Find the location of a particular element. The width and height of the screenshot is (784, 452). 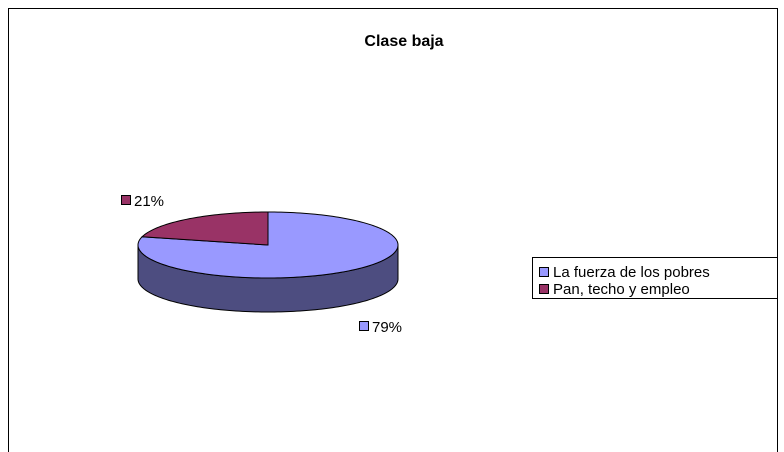

legend-box is located at coordinates (655, 278).